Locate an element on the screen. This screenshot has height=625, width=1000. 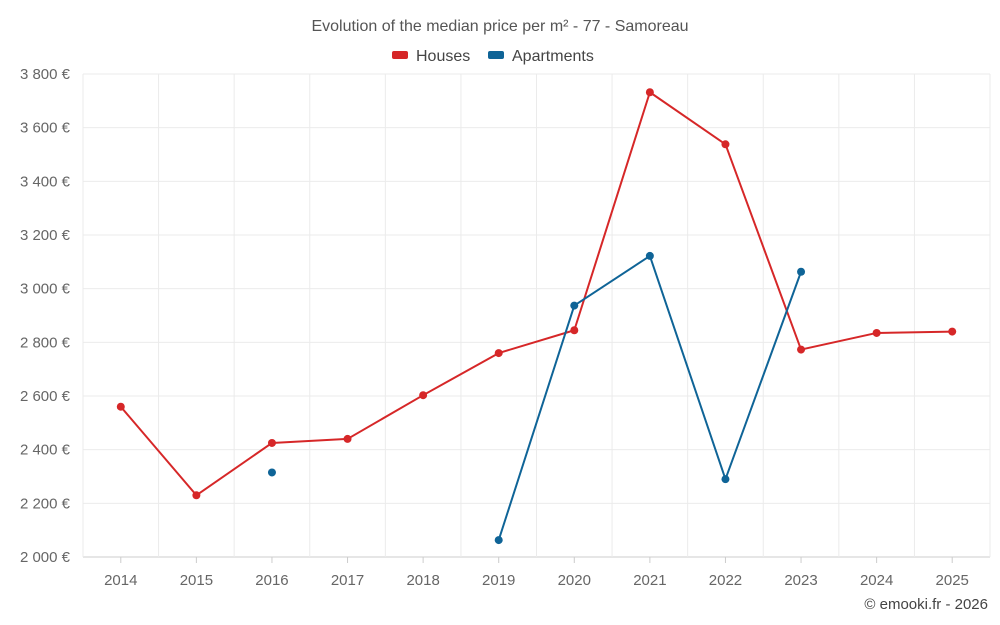
data-point-apartments-2021 is located at coordinates (649, 255).